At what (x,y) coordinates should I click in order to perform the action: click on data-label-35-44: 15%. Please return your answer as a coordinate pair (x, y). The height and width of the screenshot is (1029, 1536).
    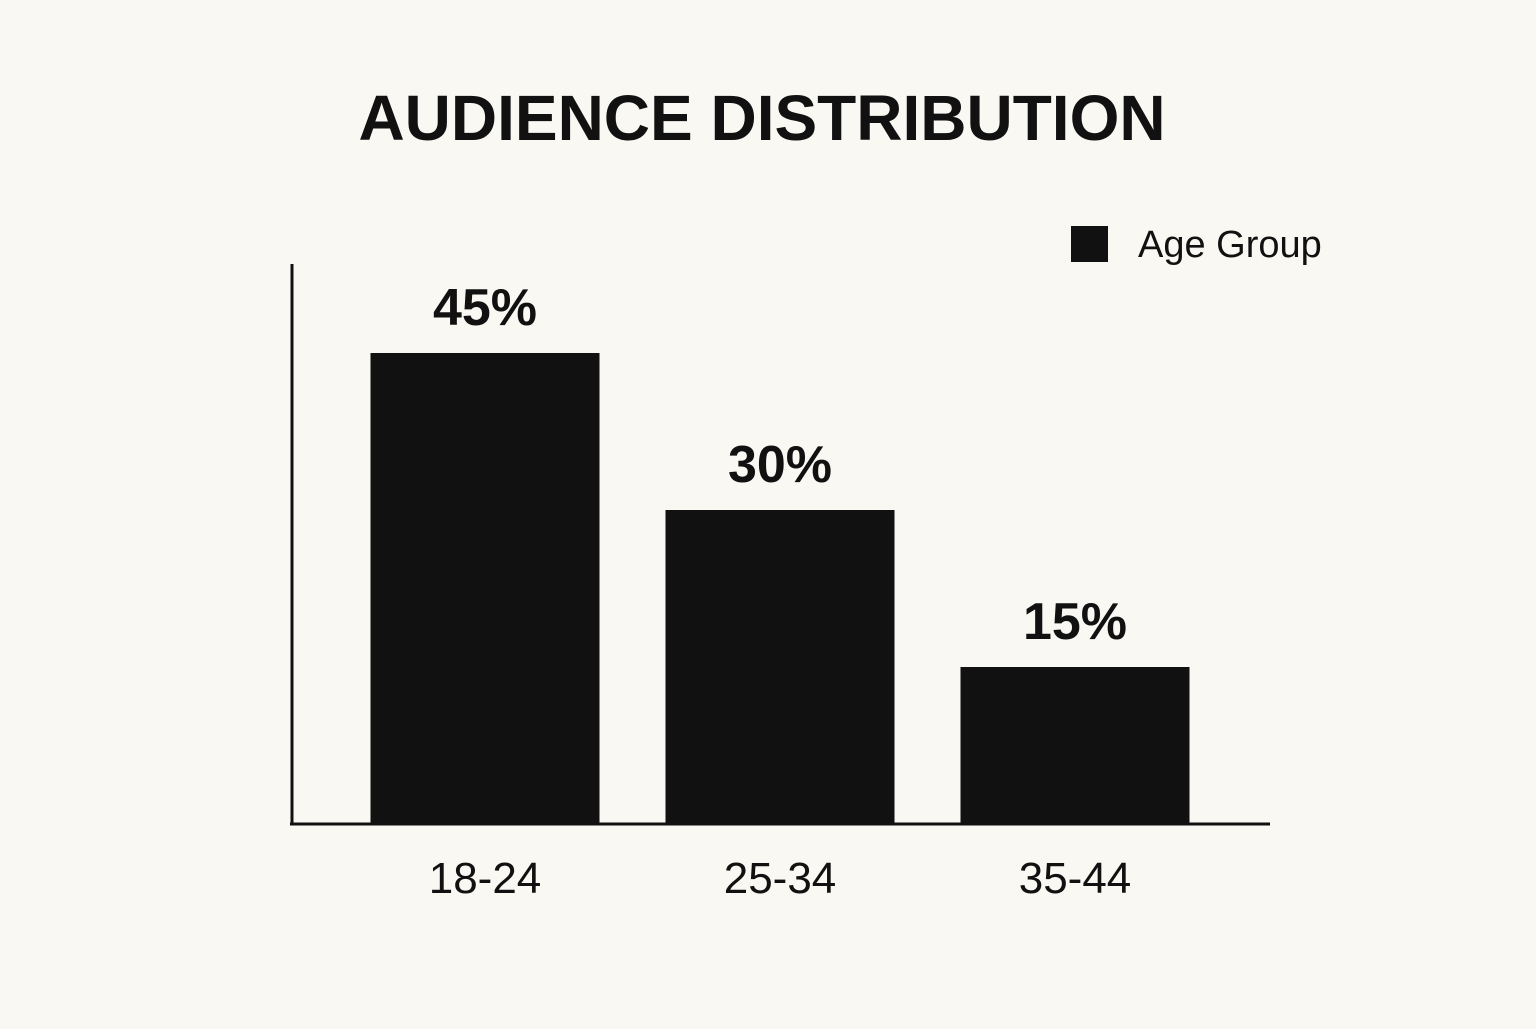
    Looking at the image, I should click on (1075, 622).